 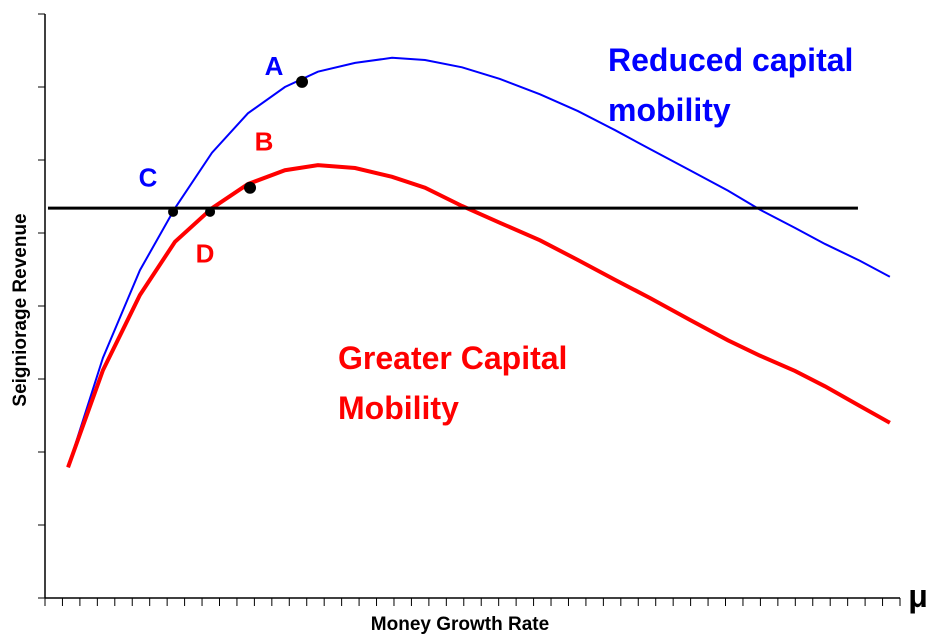 I want to click on point-label: D, so click(x=205, y=254).